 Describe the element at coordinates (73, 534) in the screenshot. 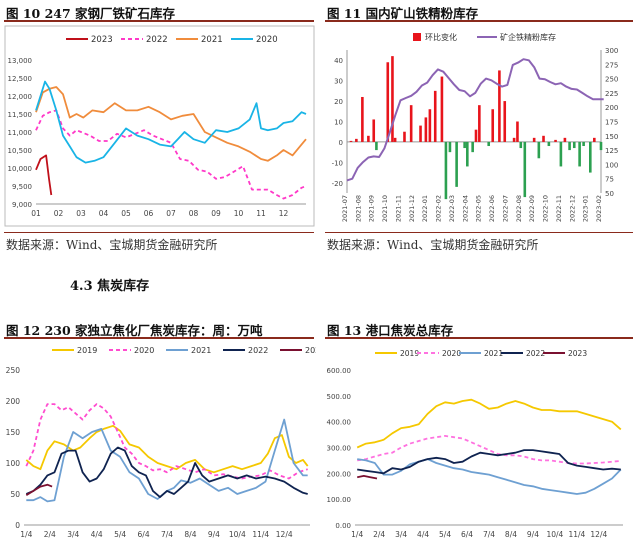

I see `fig12-x-tick-label: 3/4` at that location.